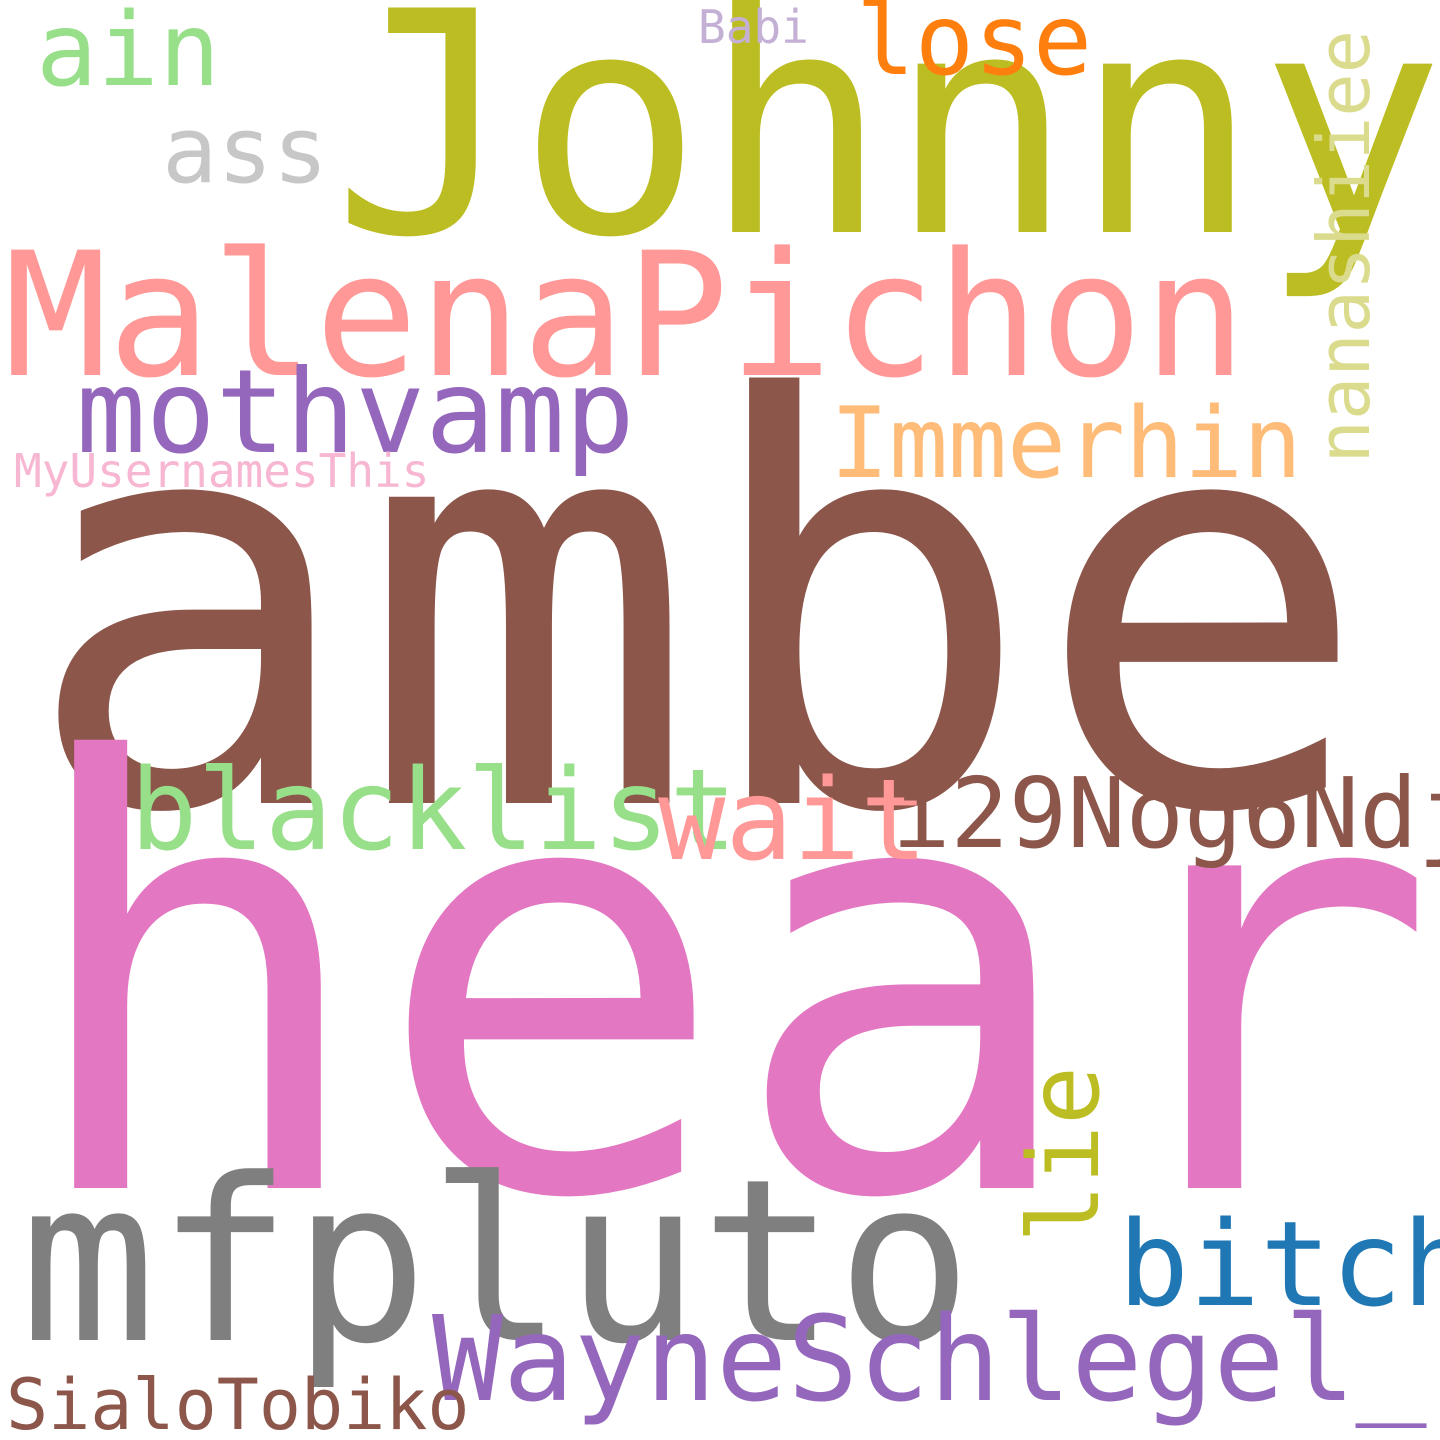 The image size is (1440, 1440). Describe the element at coordinates (1166, 813) in the screenshot. I see `word-i29nog6ndj: i29Nog6Ndj` at that location.